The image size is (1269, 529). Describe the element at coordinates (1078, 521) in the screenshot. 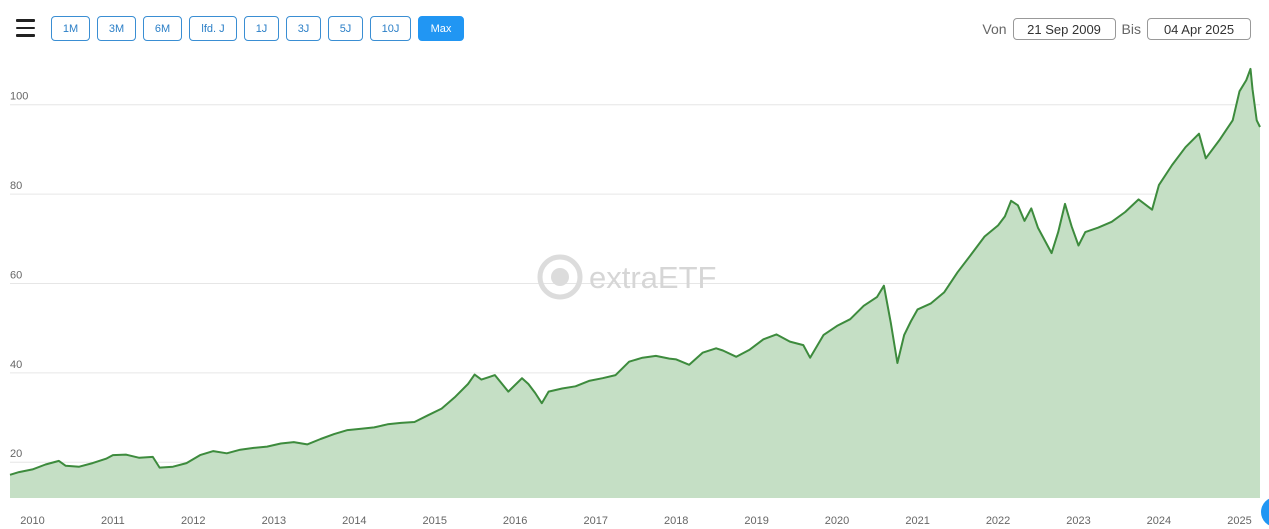

I see `x-tick-label: 2023` at that location.